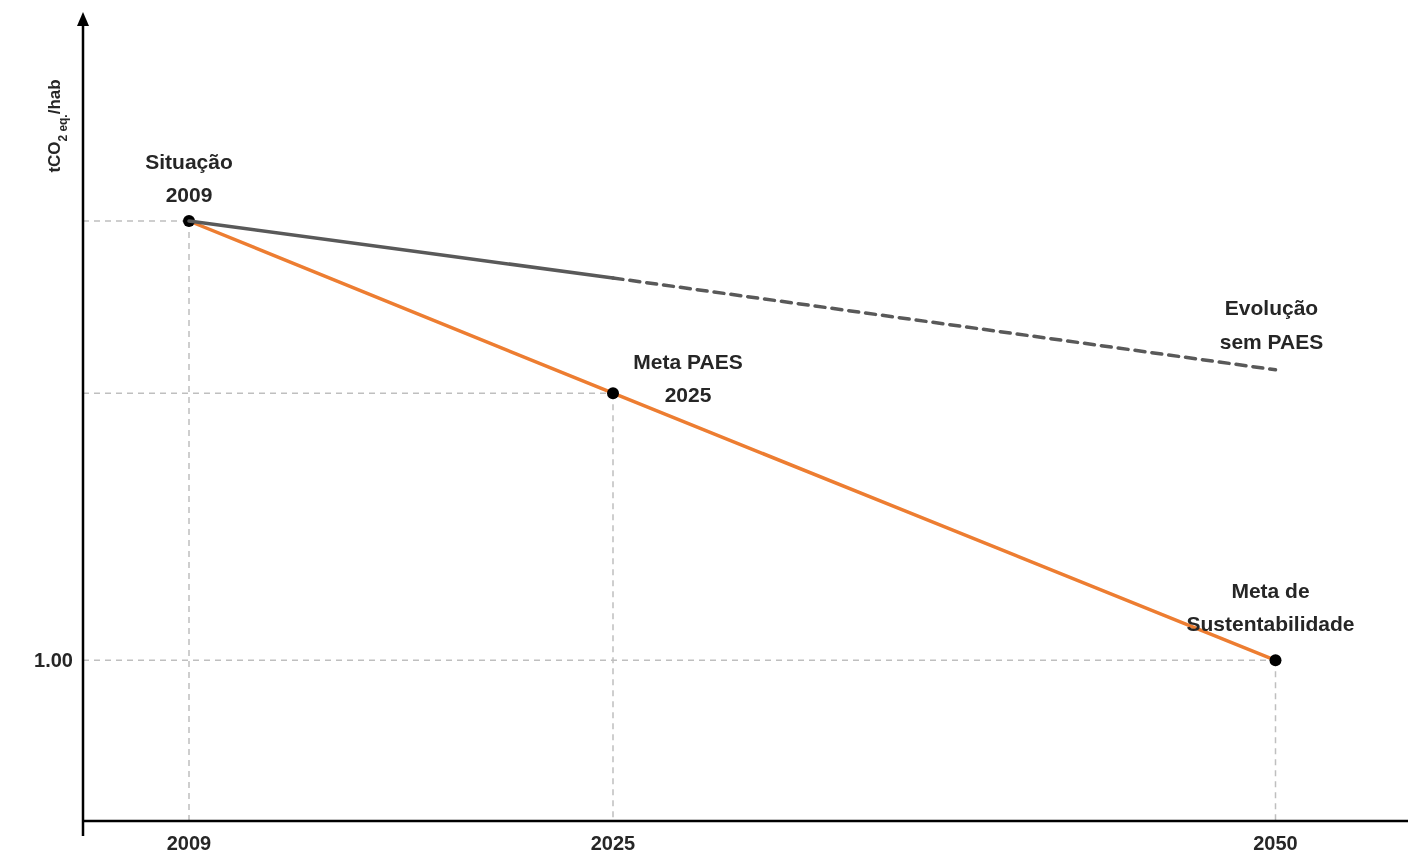 The height and width of the screenshot is (864, 1416). Describe the element at coordinates (688, 378) in the screenshot. I see `annotation: Meta PAES 2025` at that location.